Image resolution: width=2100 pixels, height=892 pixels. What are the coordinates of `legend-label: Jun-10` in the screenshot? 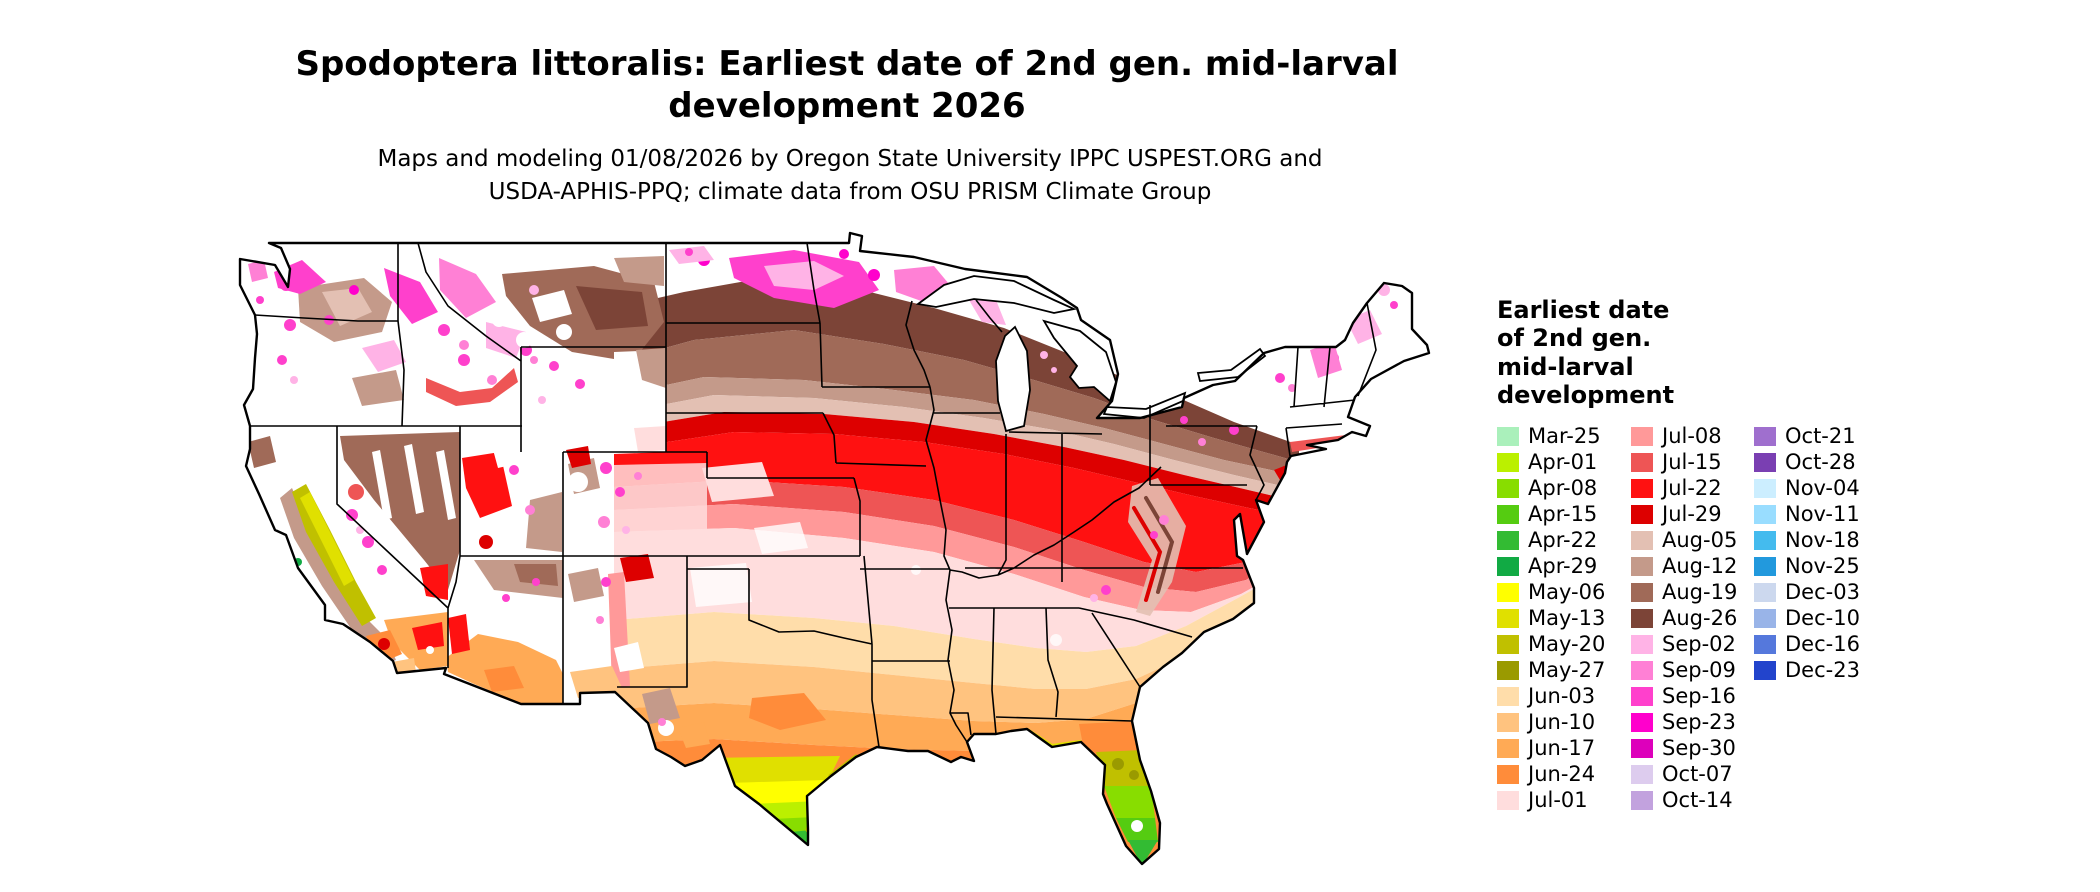 It's located at (1562, 722).